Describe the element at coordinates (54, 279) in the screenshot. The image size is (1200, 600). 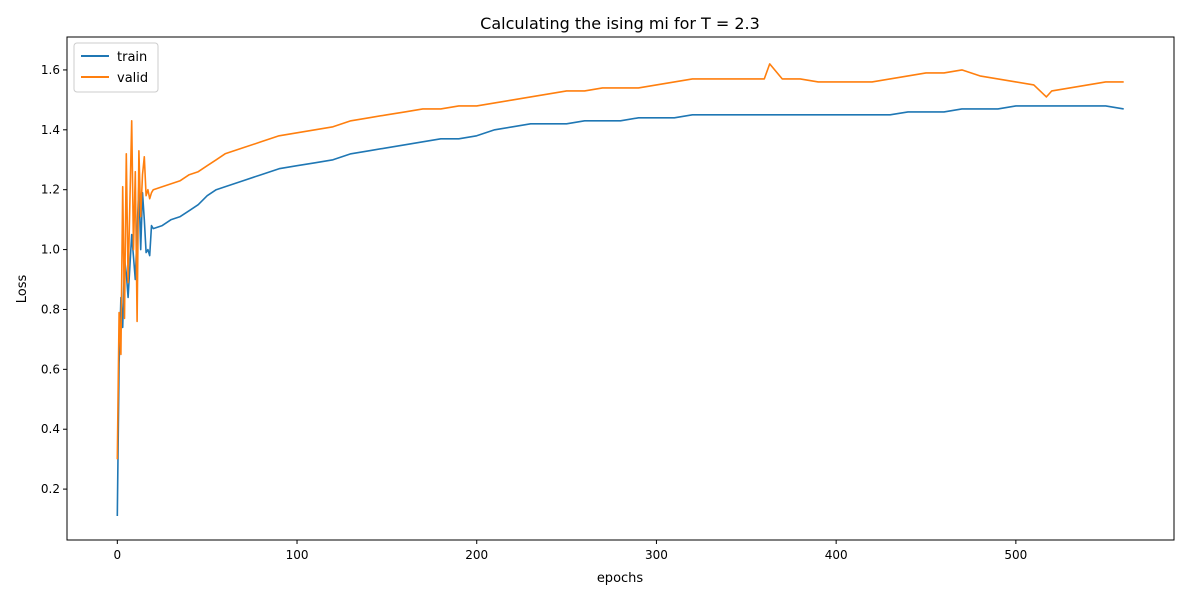
I see `y-axis: 0.2 0.4 0.6 0.8 1.0 1.2 1.4 1.6` at that location.